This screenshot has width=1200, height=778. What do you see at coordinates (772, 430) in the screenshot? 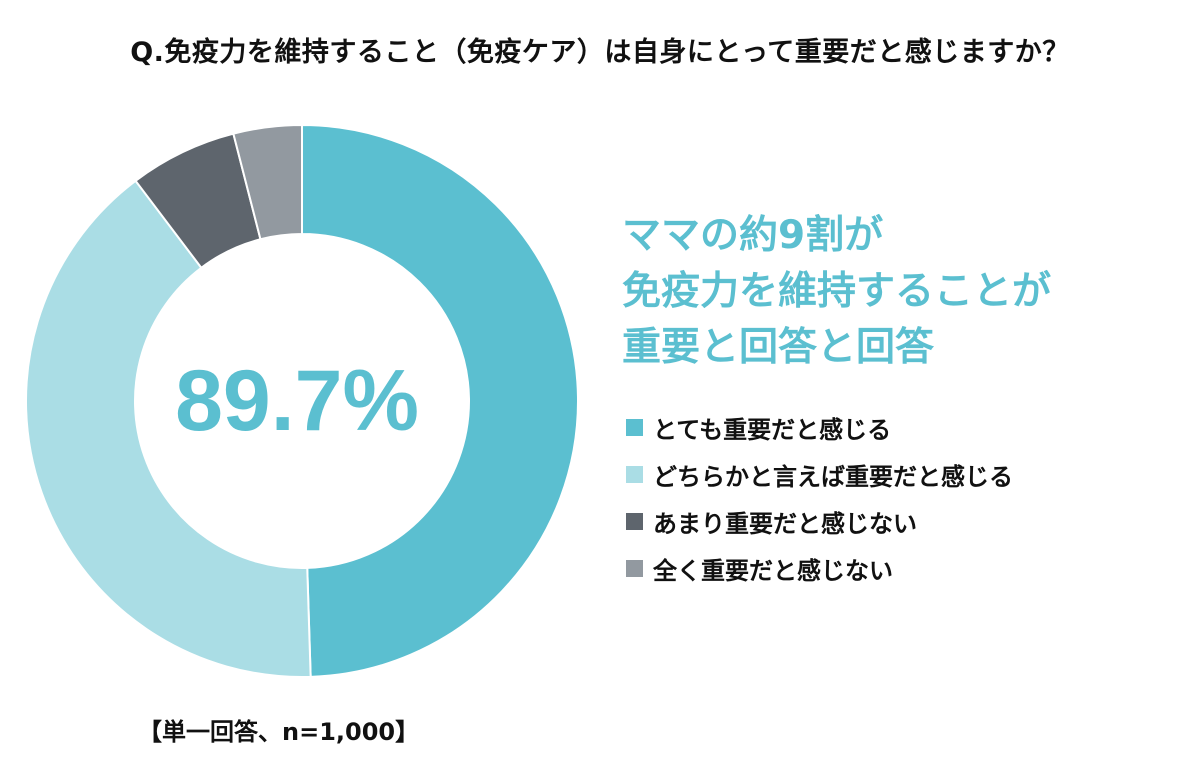
I see `legend-label: とても重要だと感じる` at bounding box center [772, 430].